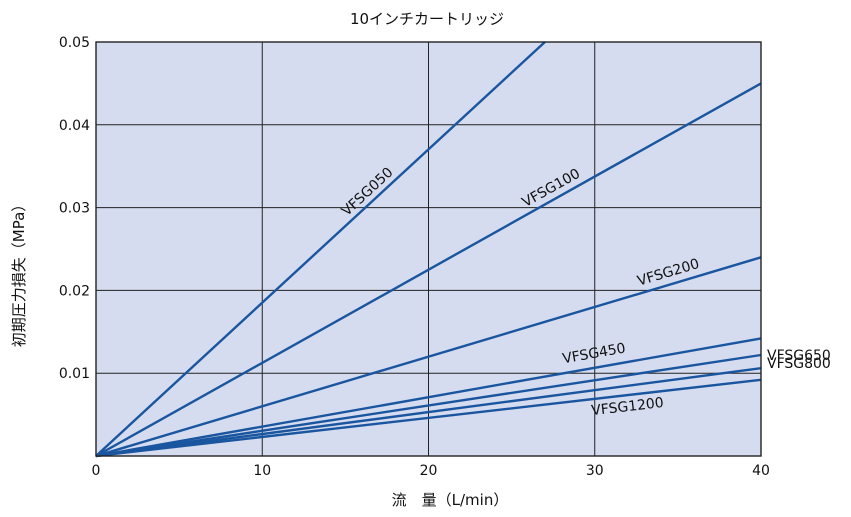 The width and height of the screenshot is (851, 517). I want to click on x-axis-label: 流 量（L/min）, so click(450, 500).